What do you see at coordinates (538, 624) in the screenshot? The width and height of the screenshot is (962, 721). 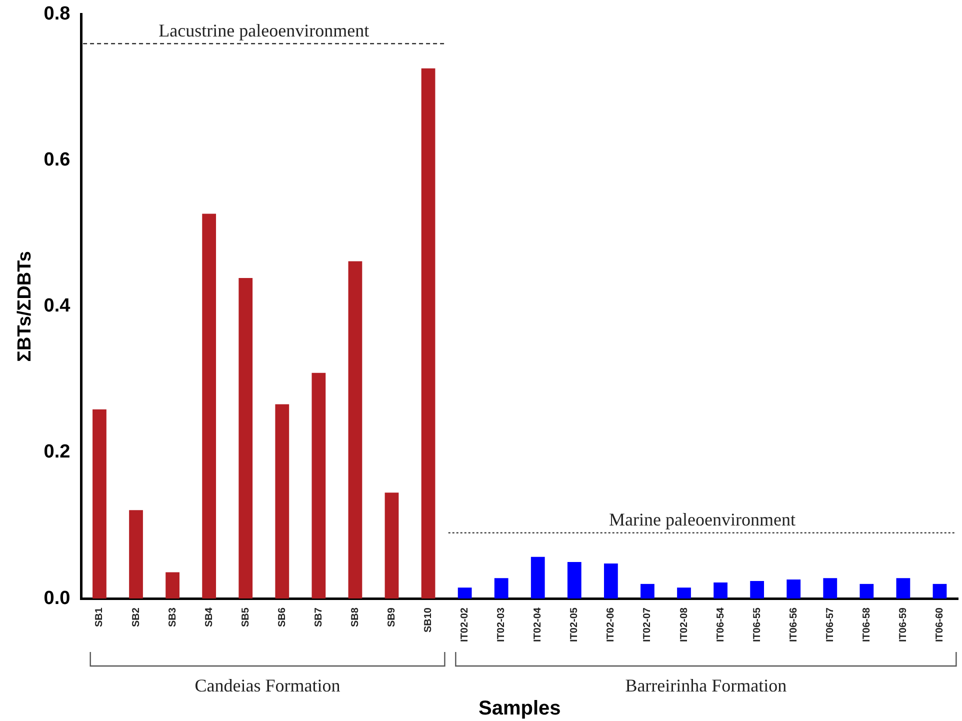 I see `x-tick-label: IT02-04` at bounding box center [538, 624].